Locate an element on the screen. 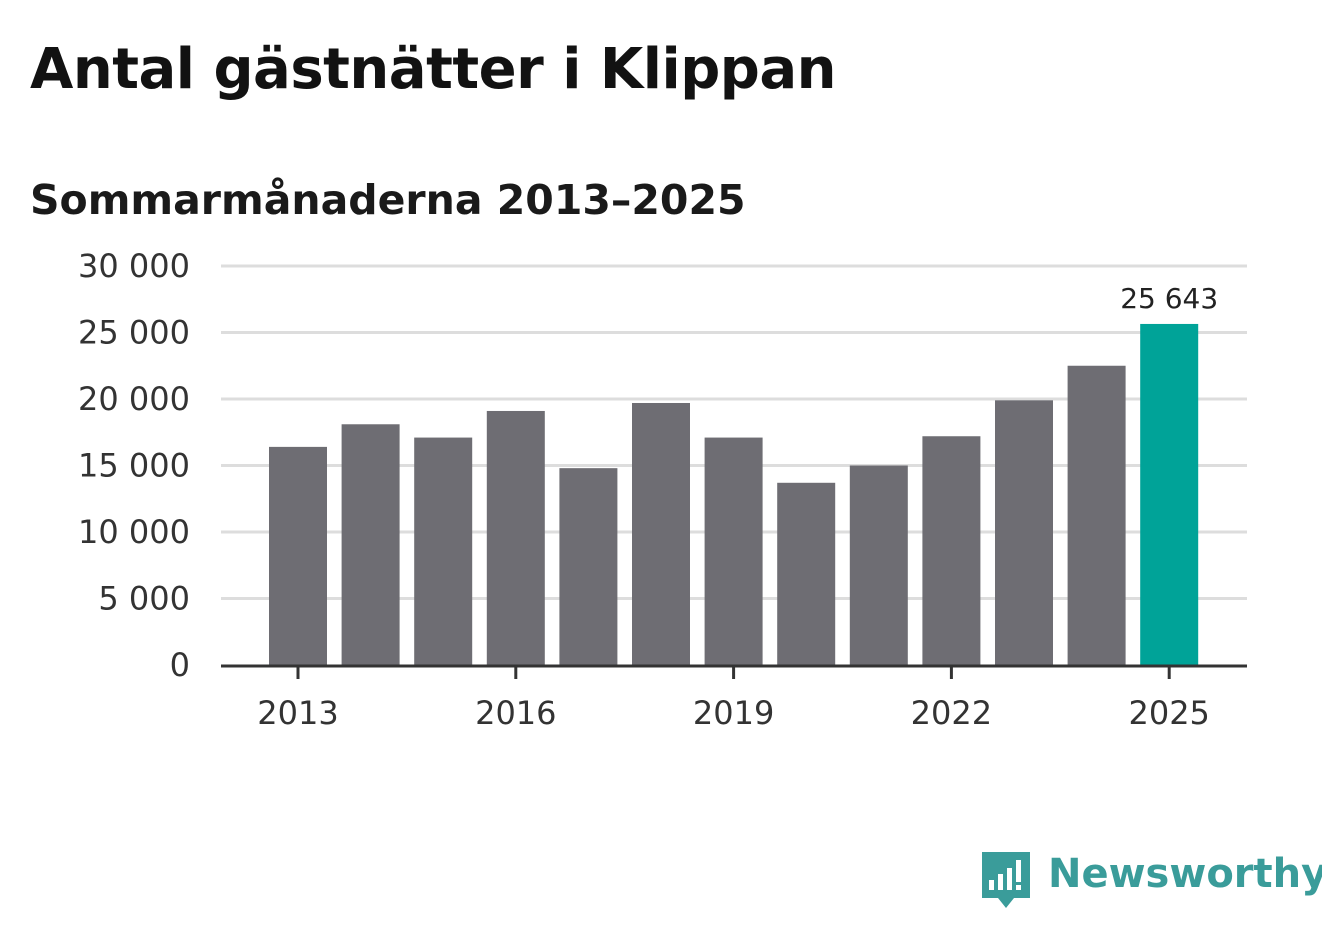  x-tick-label: 2019 is located at coordinates (733, 713).